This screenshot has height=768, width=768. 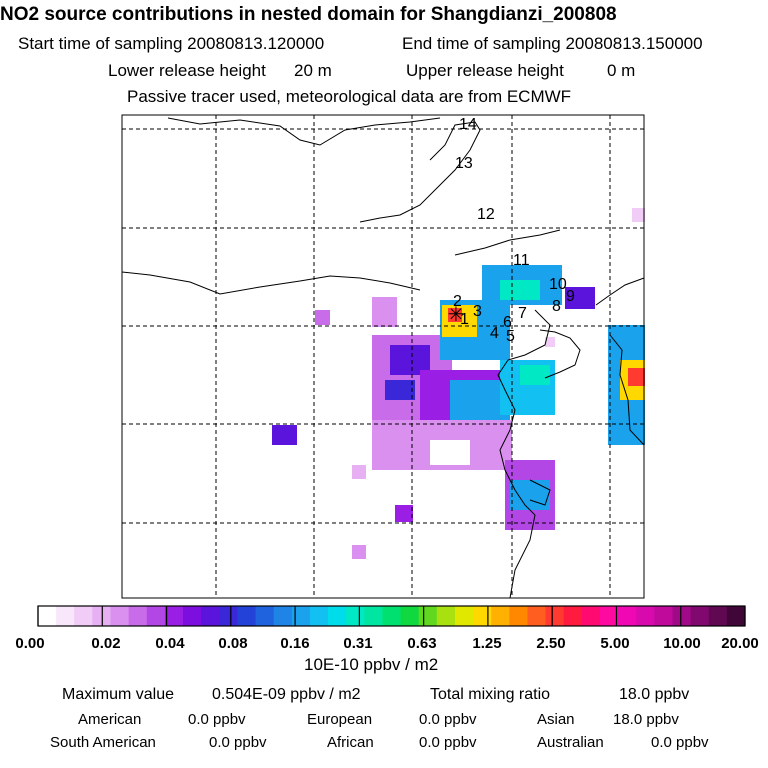 I want to click on colorbar-tick-label: 0.08, so click(x=232, y=643).